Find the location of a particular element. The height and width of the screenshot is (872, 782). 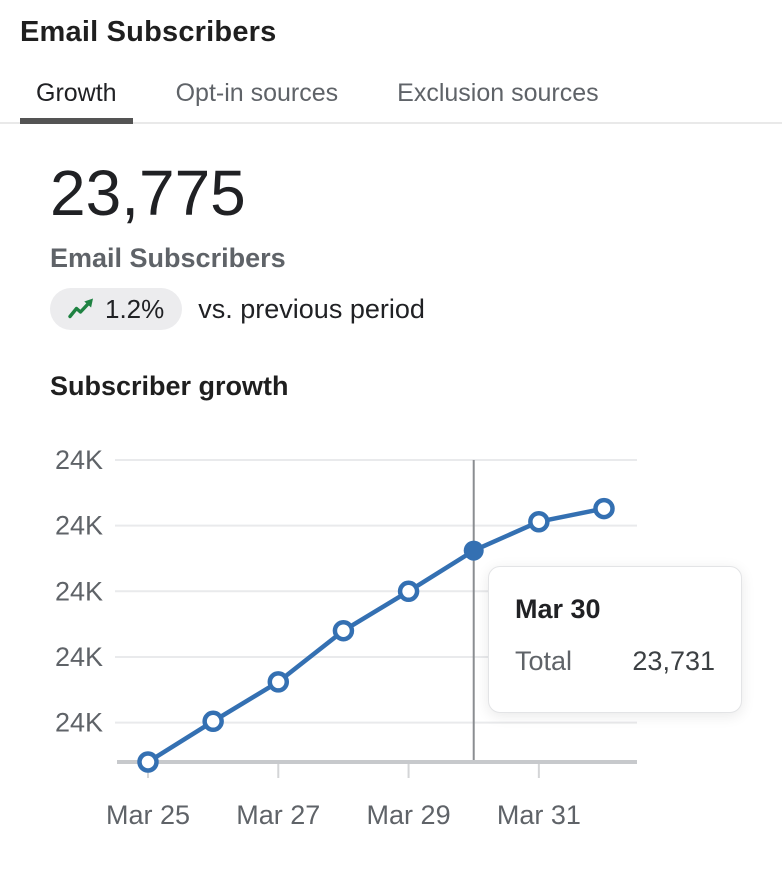

page-title: Email Subscribers is located at coordinates (148, 32).